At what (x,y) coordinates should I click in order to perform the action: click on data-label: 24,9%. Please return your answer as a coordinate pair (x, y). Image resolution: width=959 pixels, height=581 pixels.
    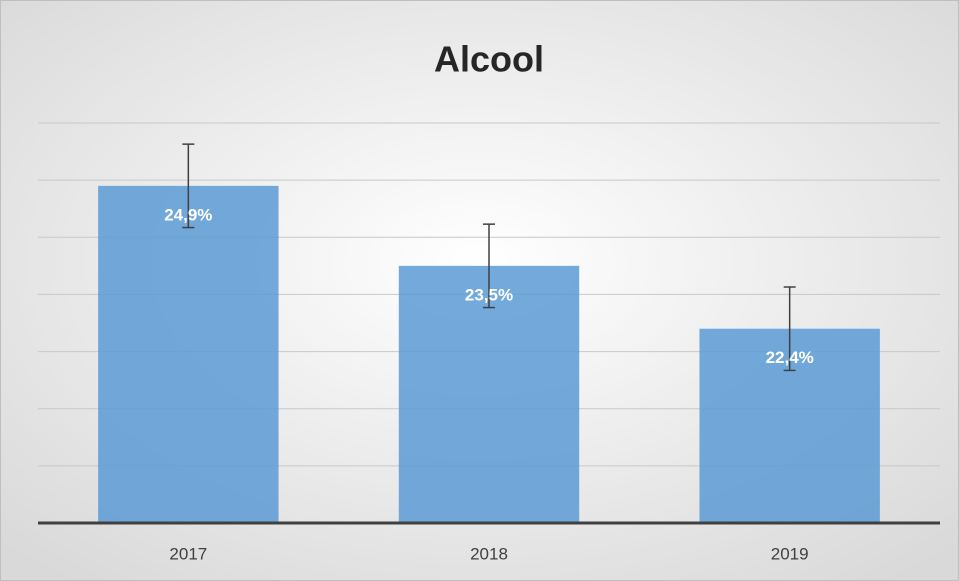
    Looking at the image, I should click on (188, 214).